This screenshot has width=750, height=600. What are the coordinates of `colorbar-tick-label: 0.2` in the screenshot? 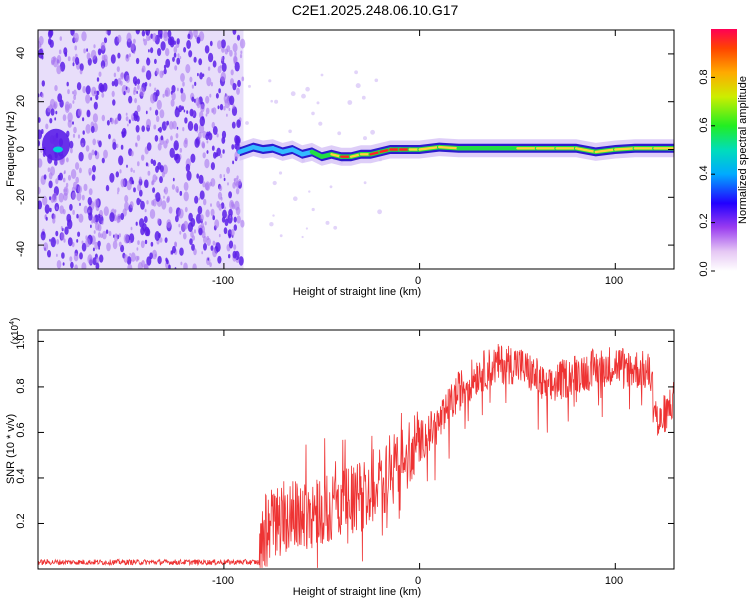 It's located at (704, 220).